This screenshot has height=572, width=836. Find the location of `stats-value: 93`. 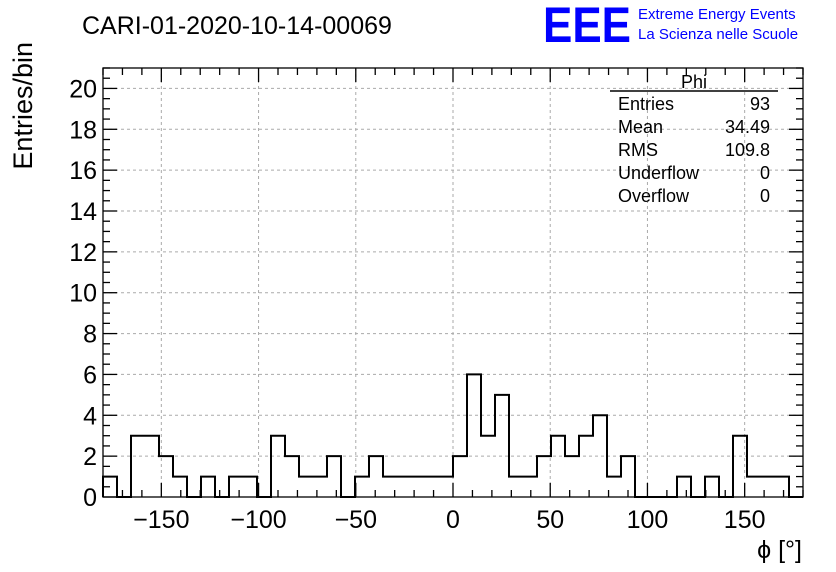

stats-value: 93 is located at coordinates (760, 104).